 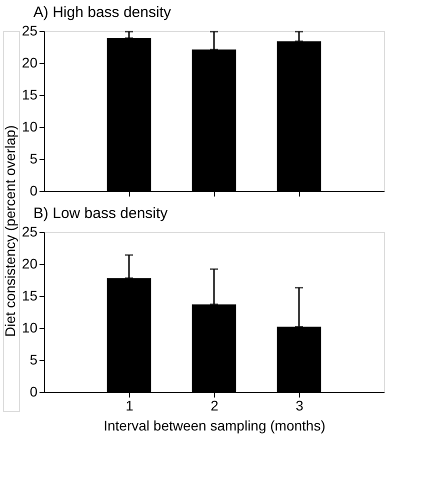 I want to click on chart-title: B) Low bass density, so click(x=100, y=213).